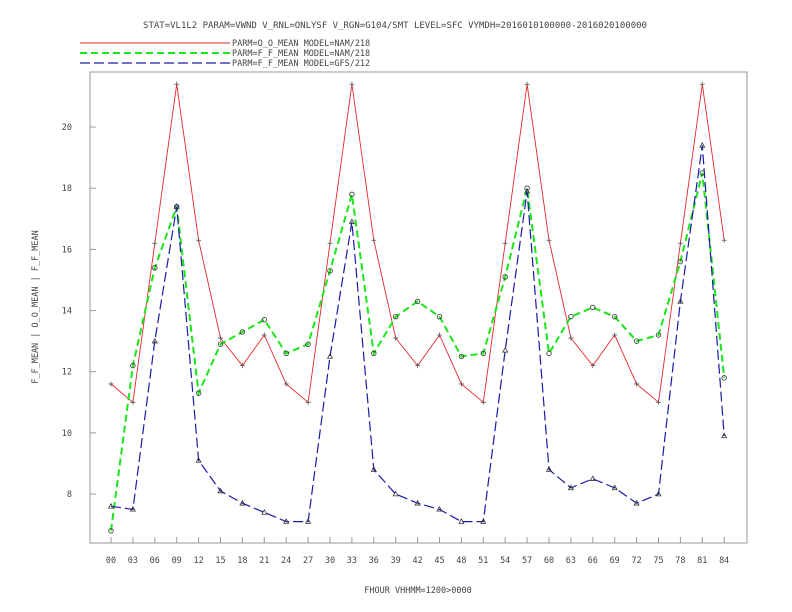 Image resolution: width=792 pixels, height=612 pixels. What do you see at coordinates (615, 561) in the screenshot?
I see `x-tick-label: 69` at bounding box center [615, 561].